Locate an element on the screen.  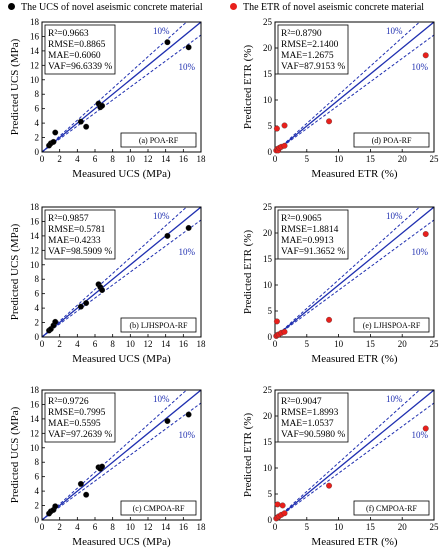
stats-line-2: MAE=1.0537 is located at coordinates (307, 424).